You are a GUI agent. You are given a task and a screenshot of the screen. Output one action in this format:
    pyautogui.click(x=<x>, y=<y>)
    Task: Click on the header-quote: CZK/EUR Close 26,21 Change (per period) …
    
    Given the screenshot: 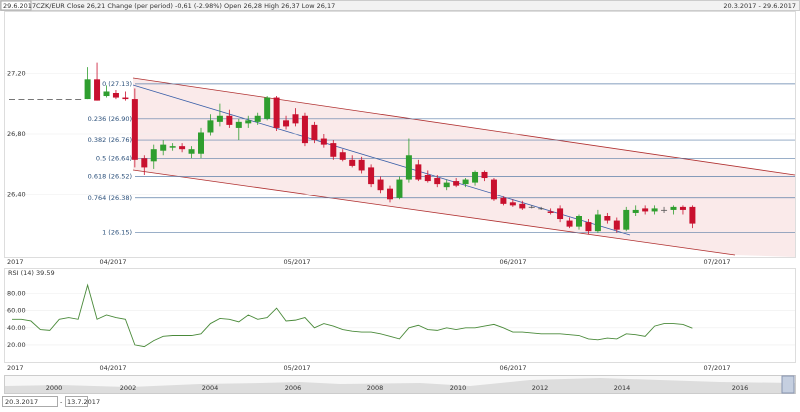 What is the action you would take?
    pyautogui.click(x=185, y=6)
    